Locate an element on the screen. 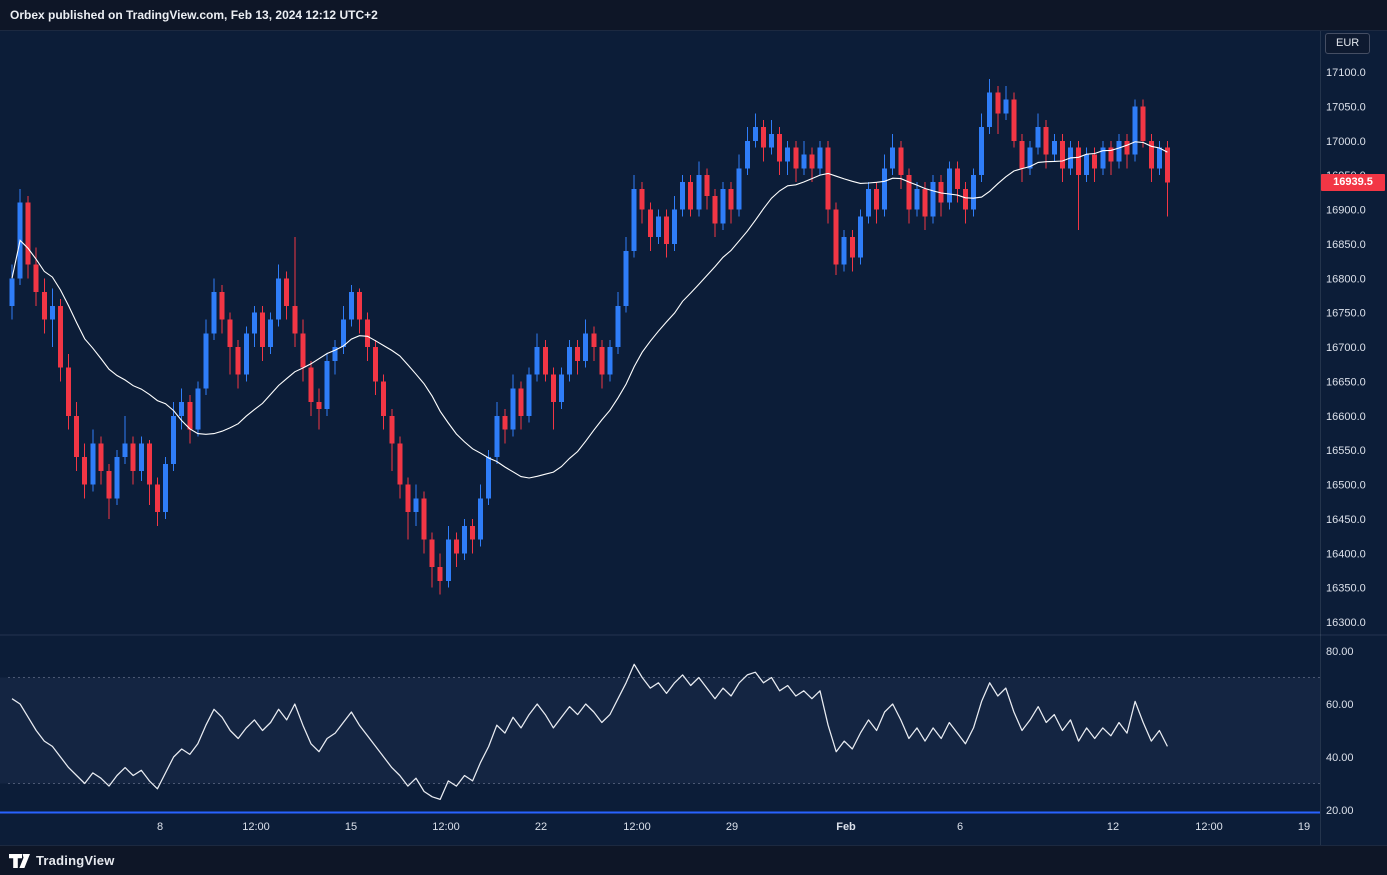  bottom-brand-bar: TradingView is located at coordinates (693, 860).